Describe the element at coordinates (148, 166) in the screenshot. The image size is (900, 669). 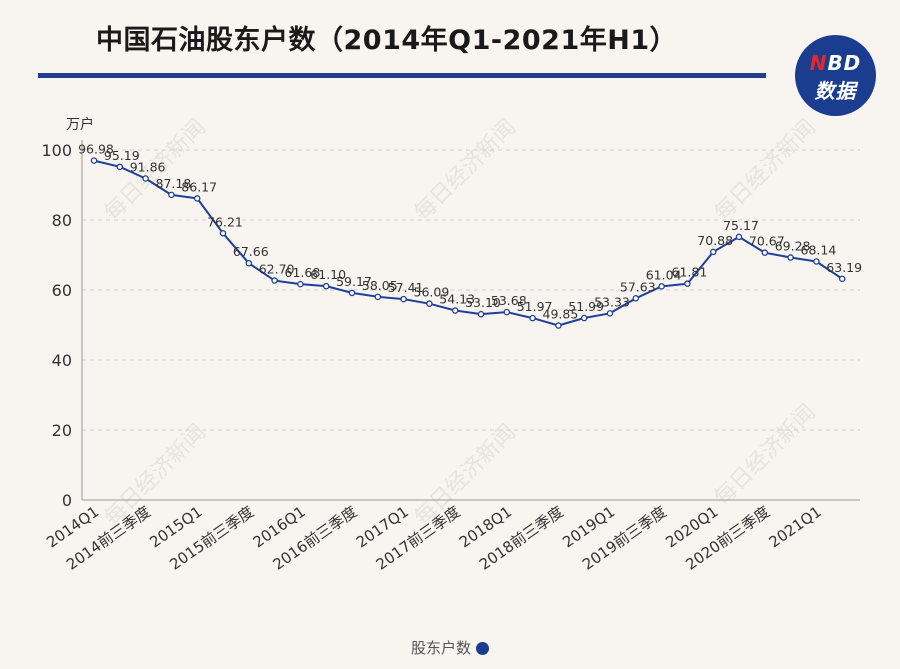
I see `data-label: 91.86` at that location.